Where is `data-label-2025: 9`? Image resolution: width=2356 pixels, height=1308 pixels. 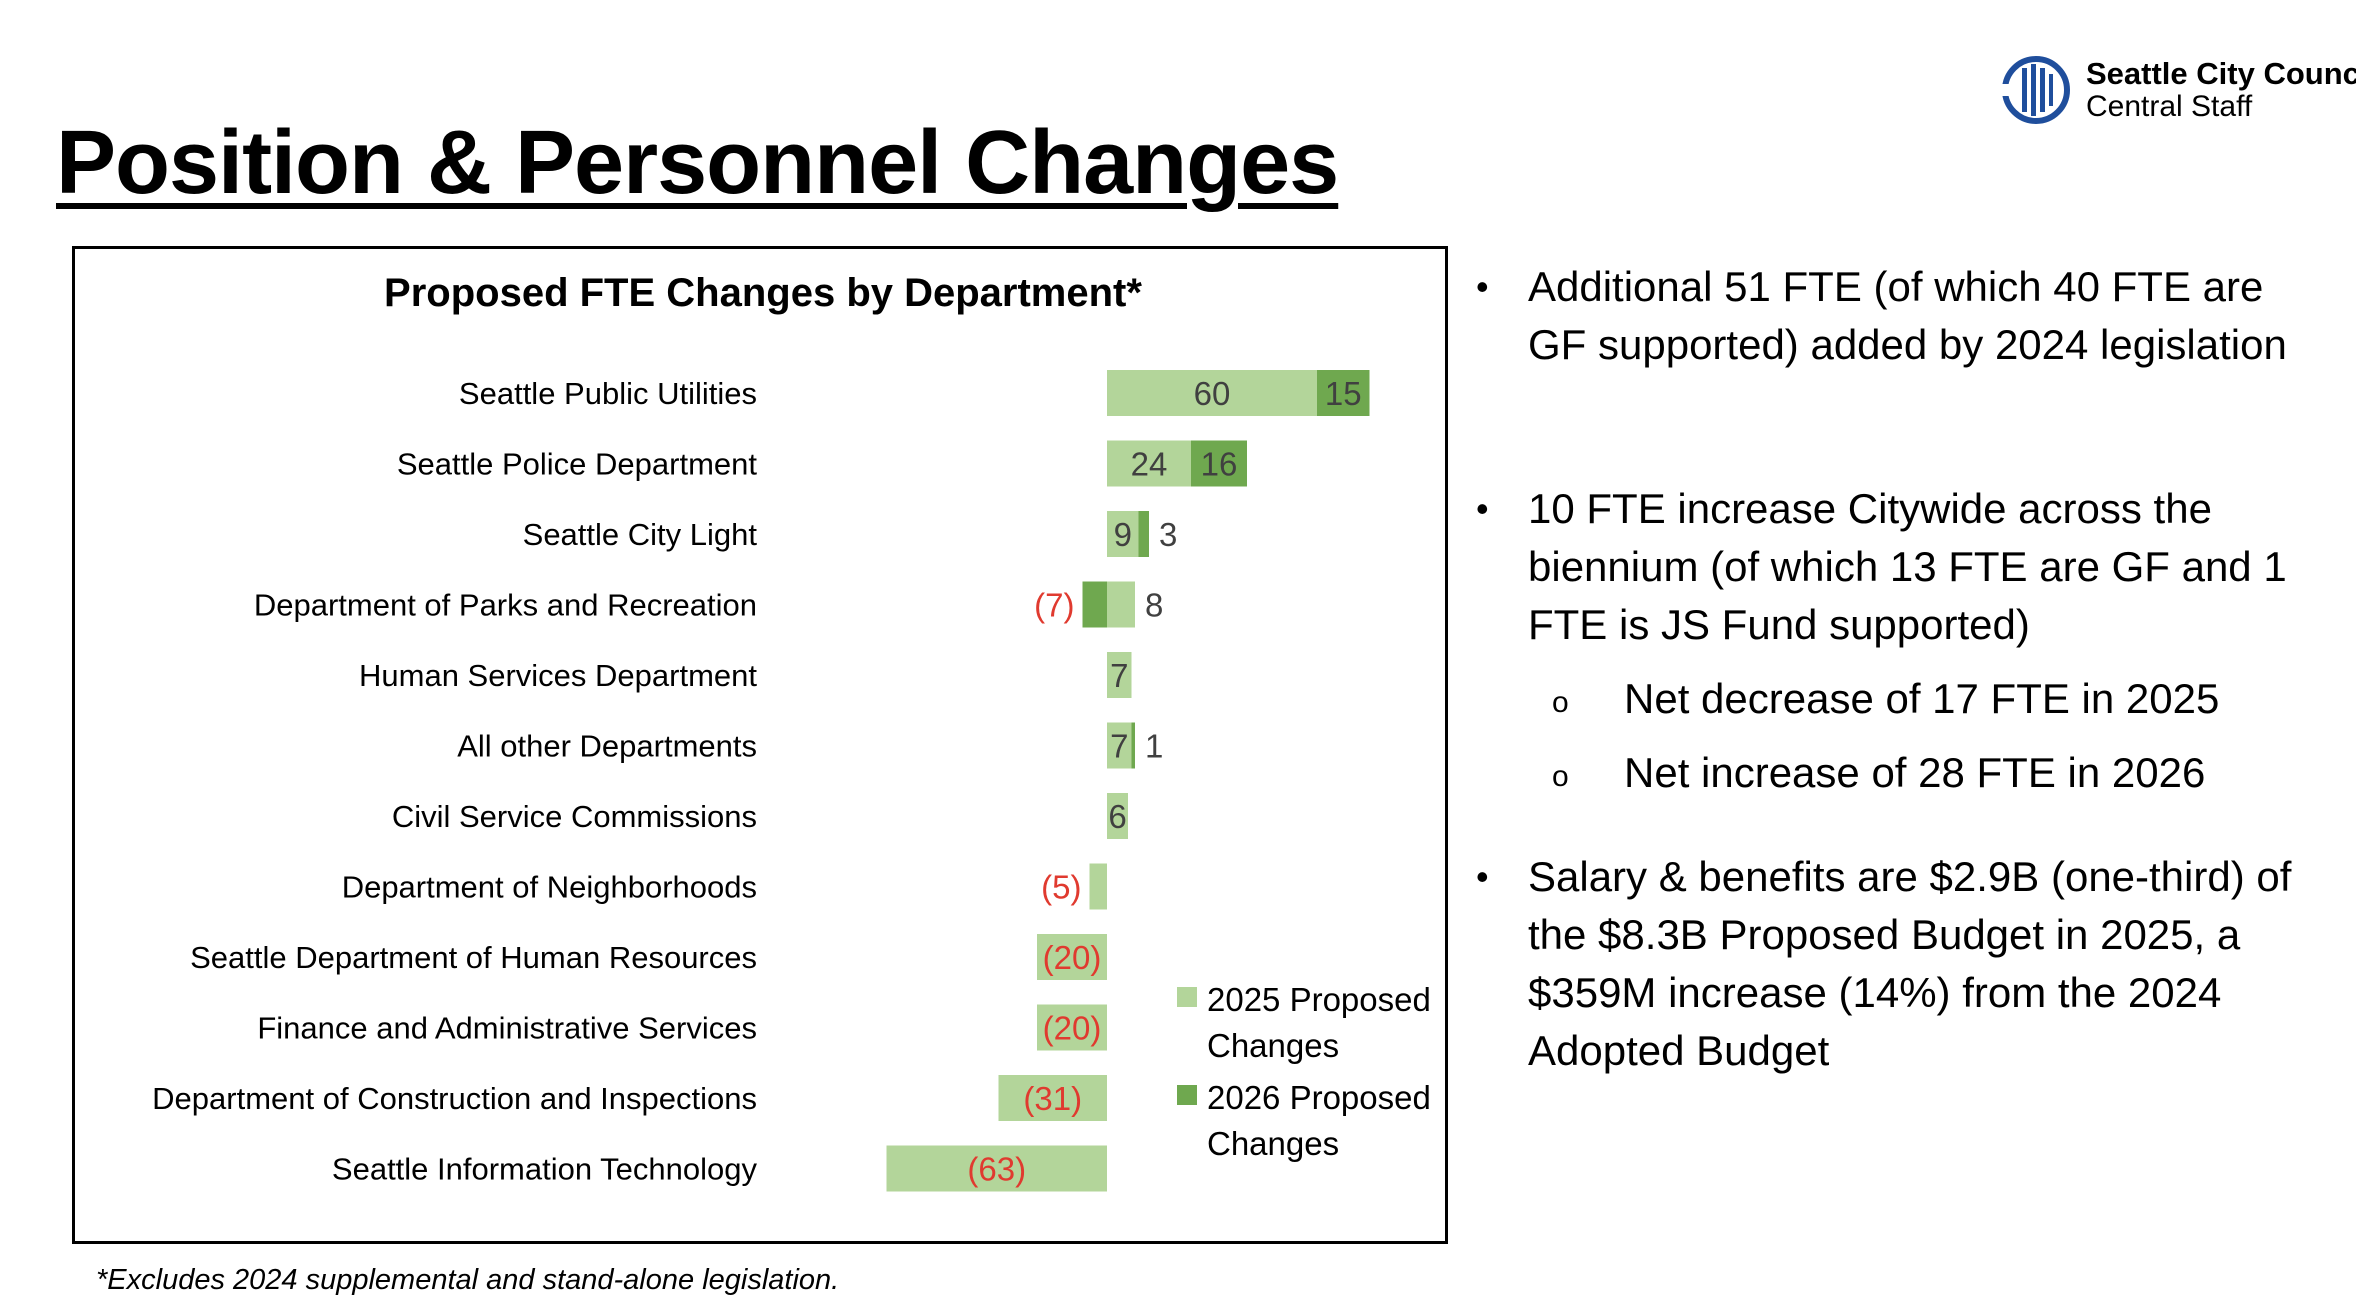
data-label-2025: 9 is located at coordinates (1123, 534).